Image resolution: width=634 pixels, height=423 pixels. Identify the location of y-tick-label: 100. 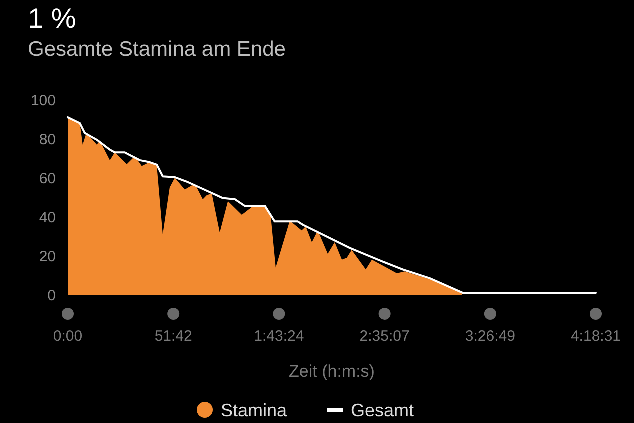
(43, 101).